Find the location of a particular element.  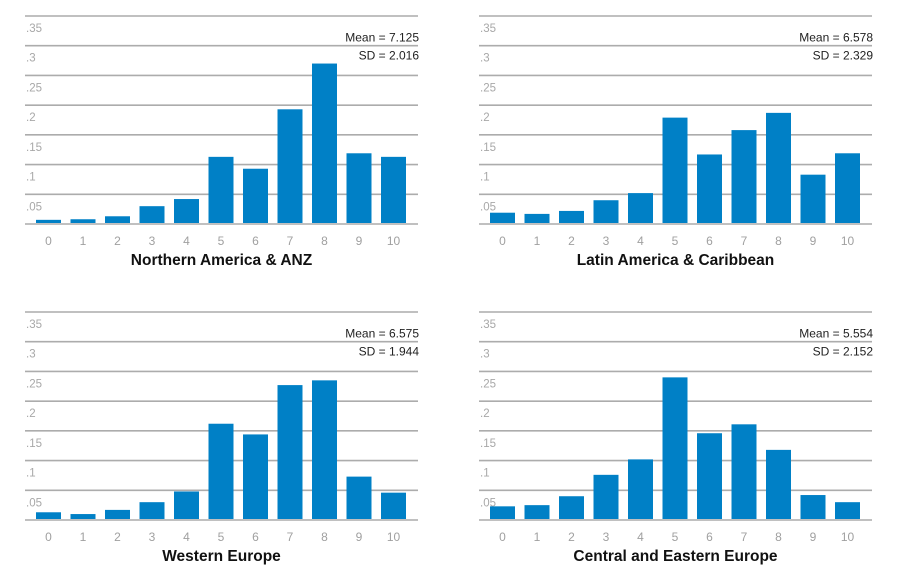

chart-title: Central and Eastern Europe is located at coordinates (675, 556).